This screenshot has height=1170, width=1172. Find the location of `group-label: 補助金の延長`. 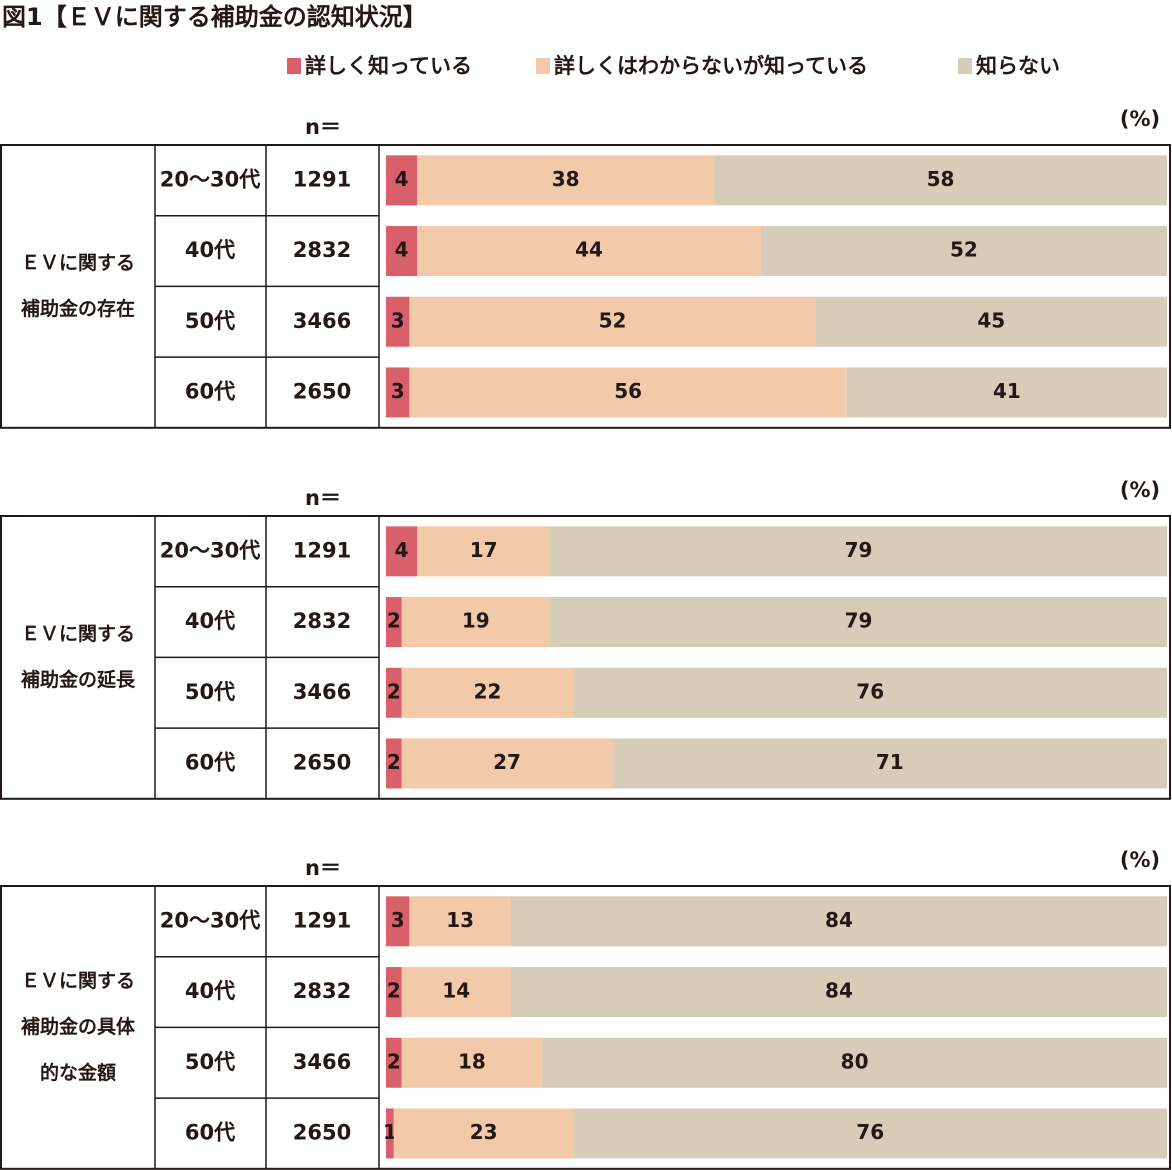

group-label: 補助金の延長 is located at coordinates (78, 679).